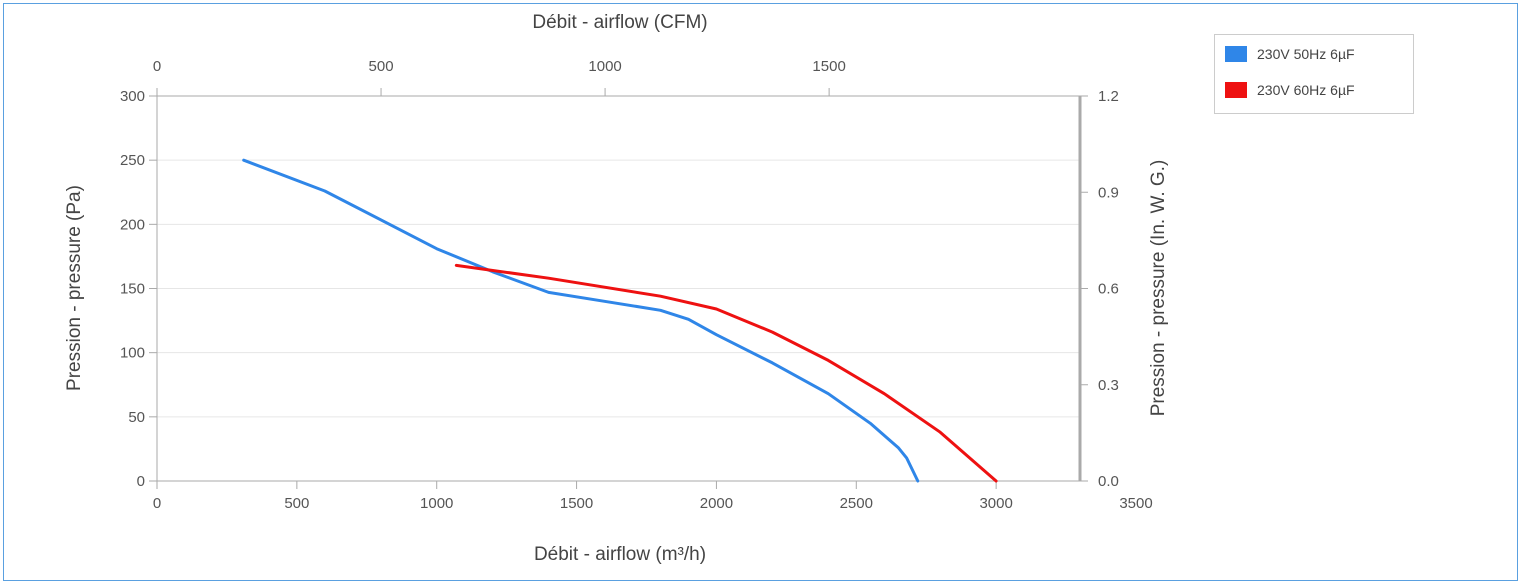 Image resolution: width=1523 pixels, height=585 pixels. I want to click on legend-item-series-1: 230V 50Hz 6µF, so click(1290, 54).